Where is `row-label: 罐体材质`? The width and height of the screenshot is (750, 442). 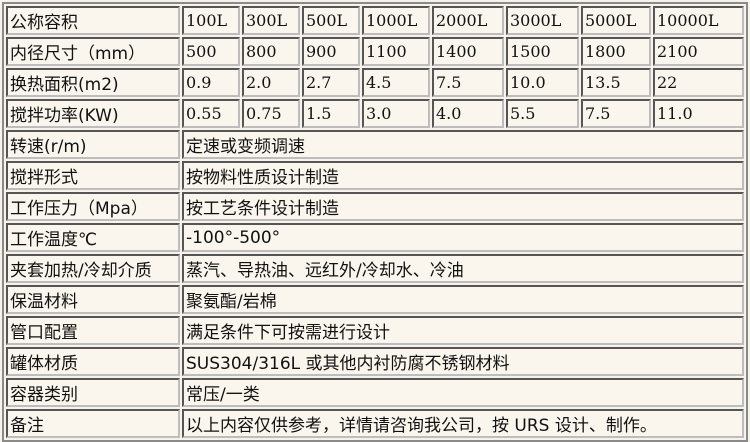 row-label: 罐体材质 is located at coordinates (93, 361).